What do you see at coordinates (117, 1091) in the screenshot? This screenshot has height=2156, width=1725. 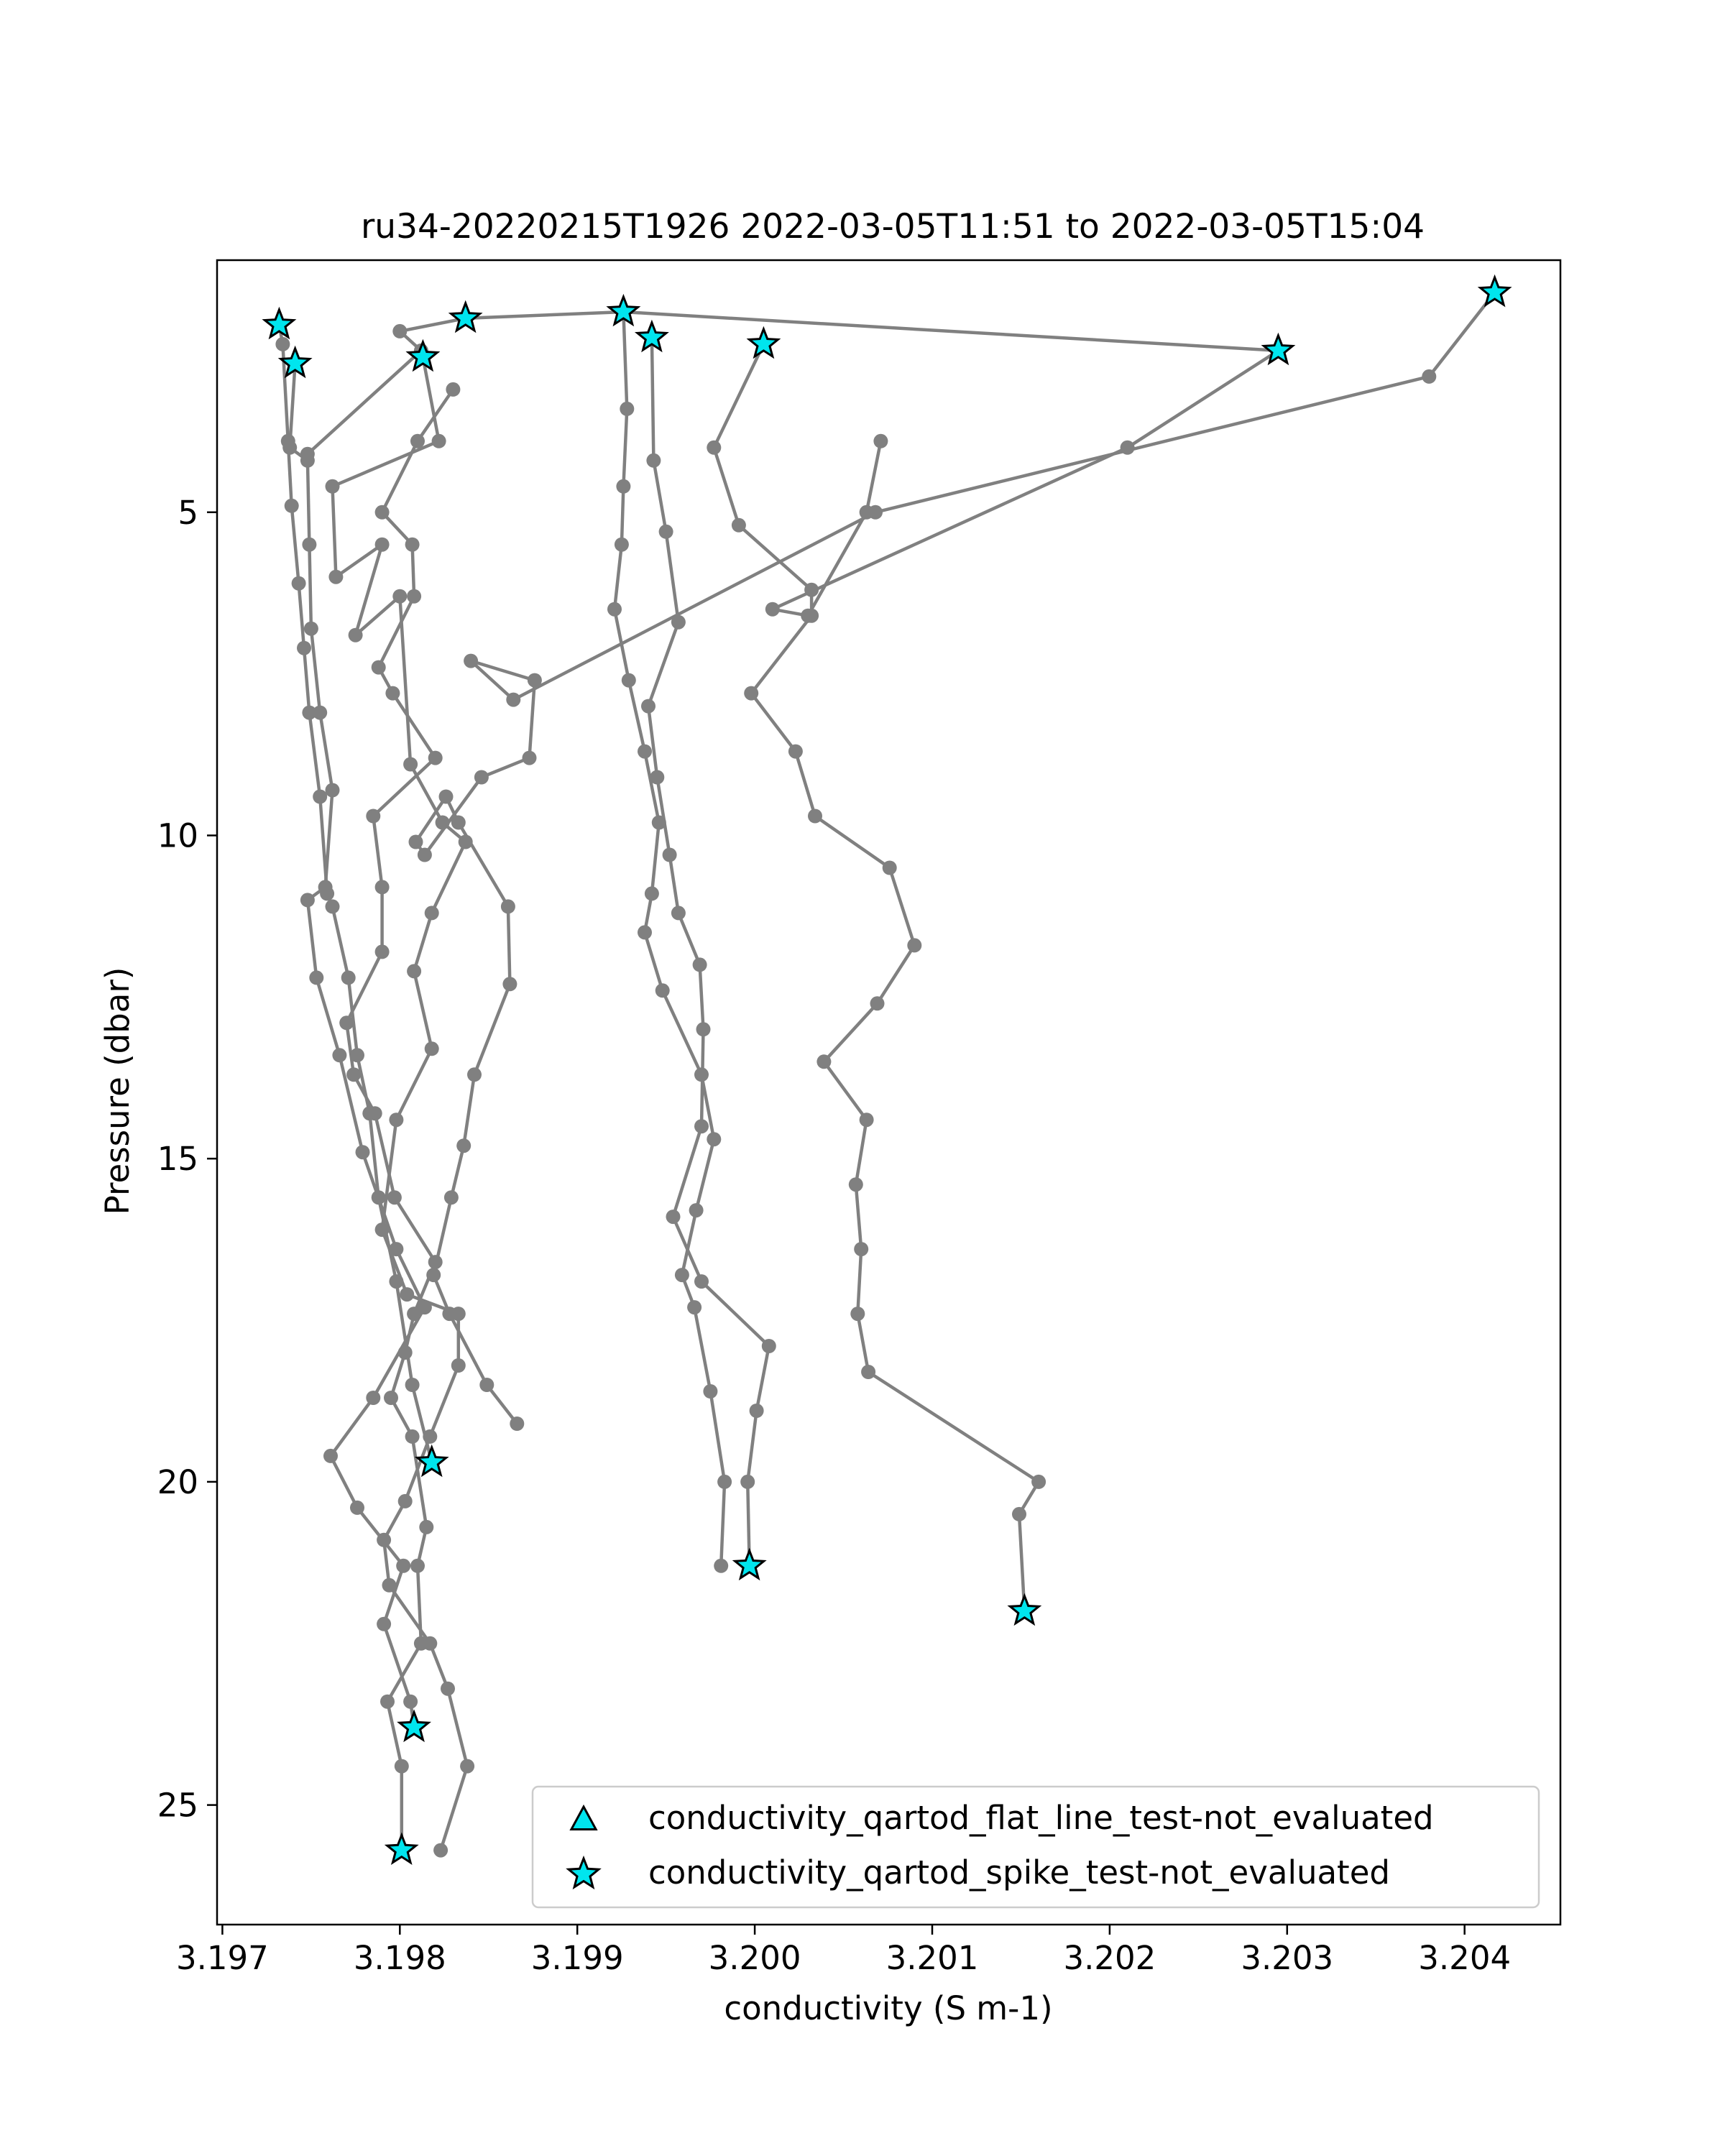 I see `y-axis-label: Pressure (dbar)` at bounding box center [117, 1091].